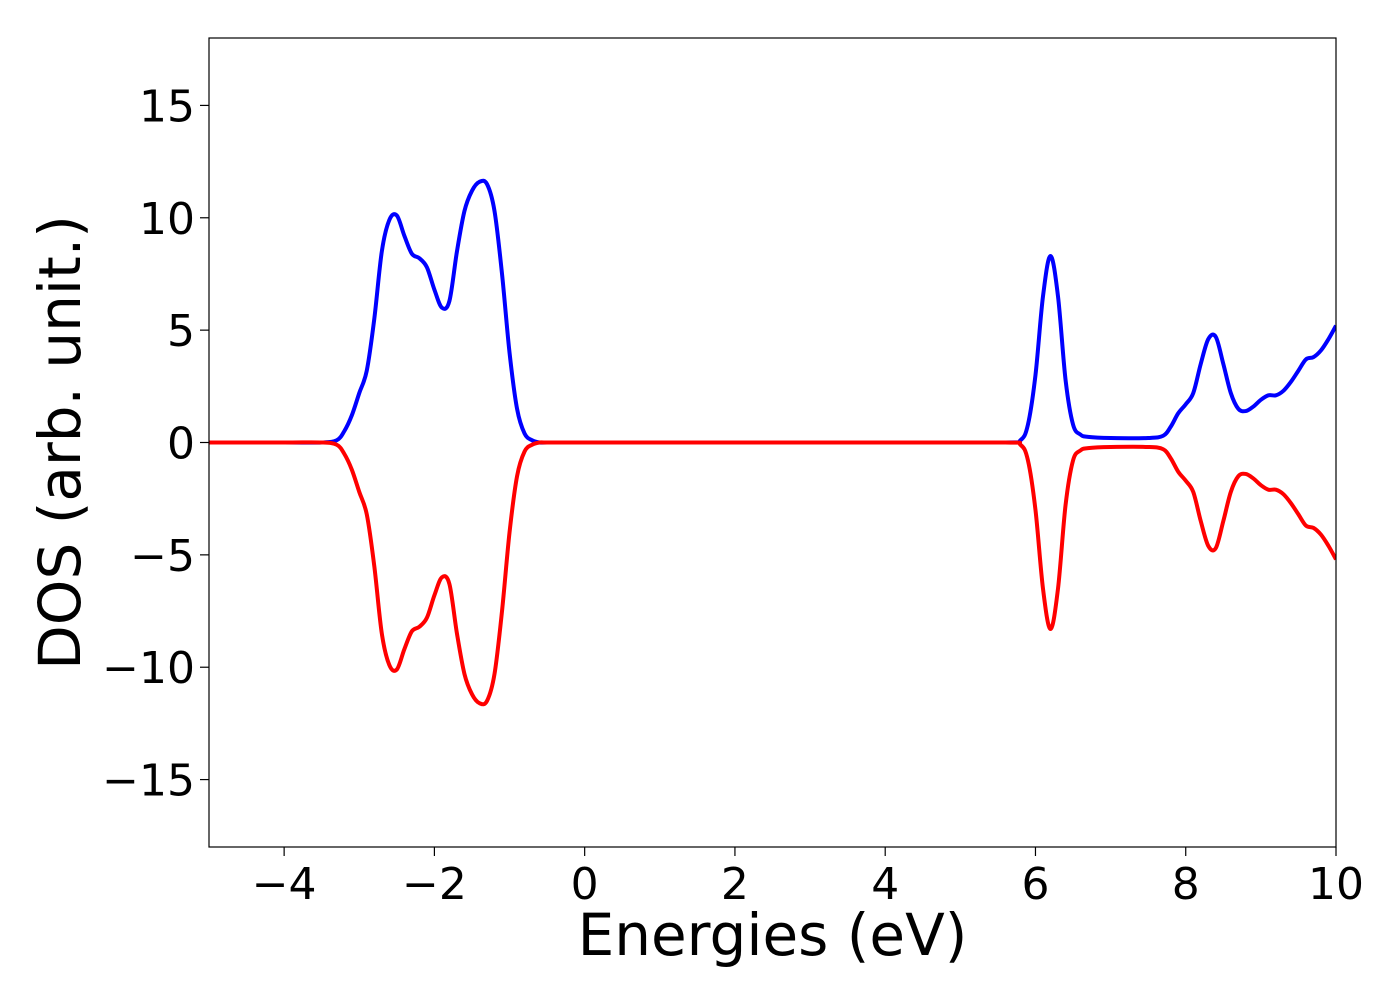 The height and width of the screenshot is (1000, 1400). I want to click on x-axis-label: Energies (eV), so click(773, 935).